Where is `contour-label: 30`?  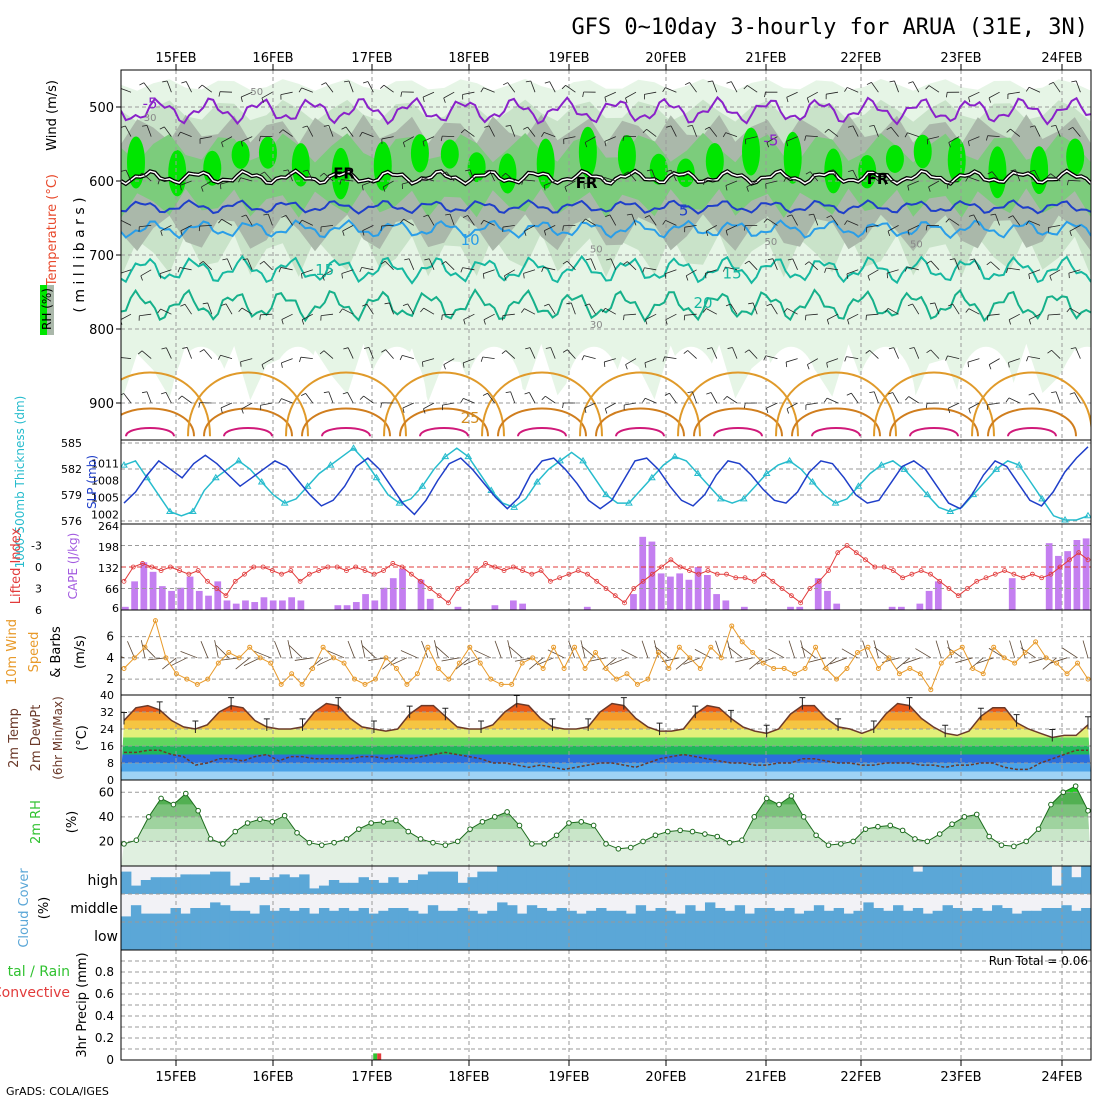 contour-label: 30 is located at coordinates (596, 325).